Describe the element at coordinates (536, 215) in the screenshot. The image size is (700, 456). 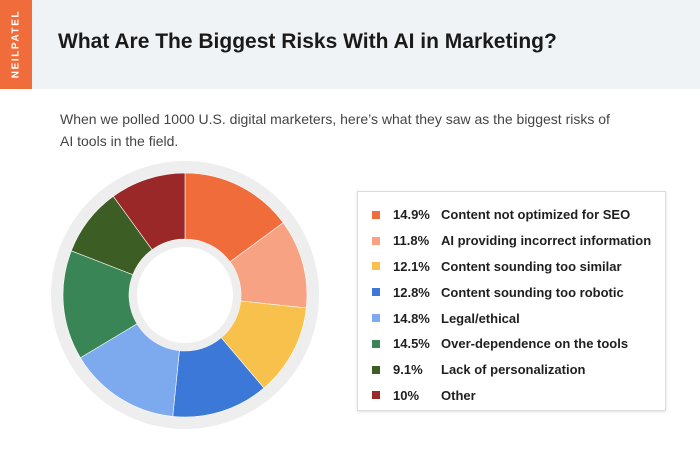
I see `legend-label: Content not optimized for SEO` at that location.